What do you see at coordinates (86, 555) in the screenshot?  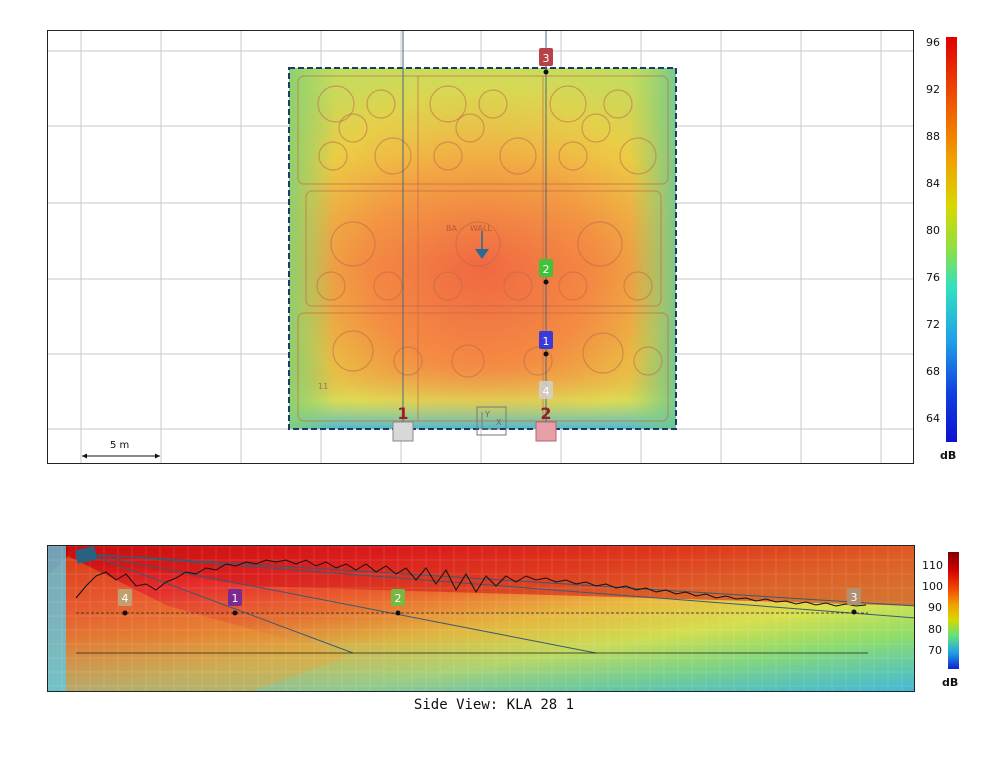 I see `side-source-icon` at bounding box center [86, 555].